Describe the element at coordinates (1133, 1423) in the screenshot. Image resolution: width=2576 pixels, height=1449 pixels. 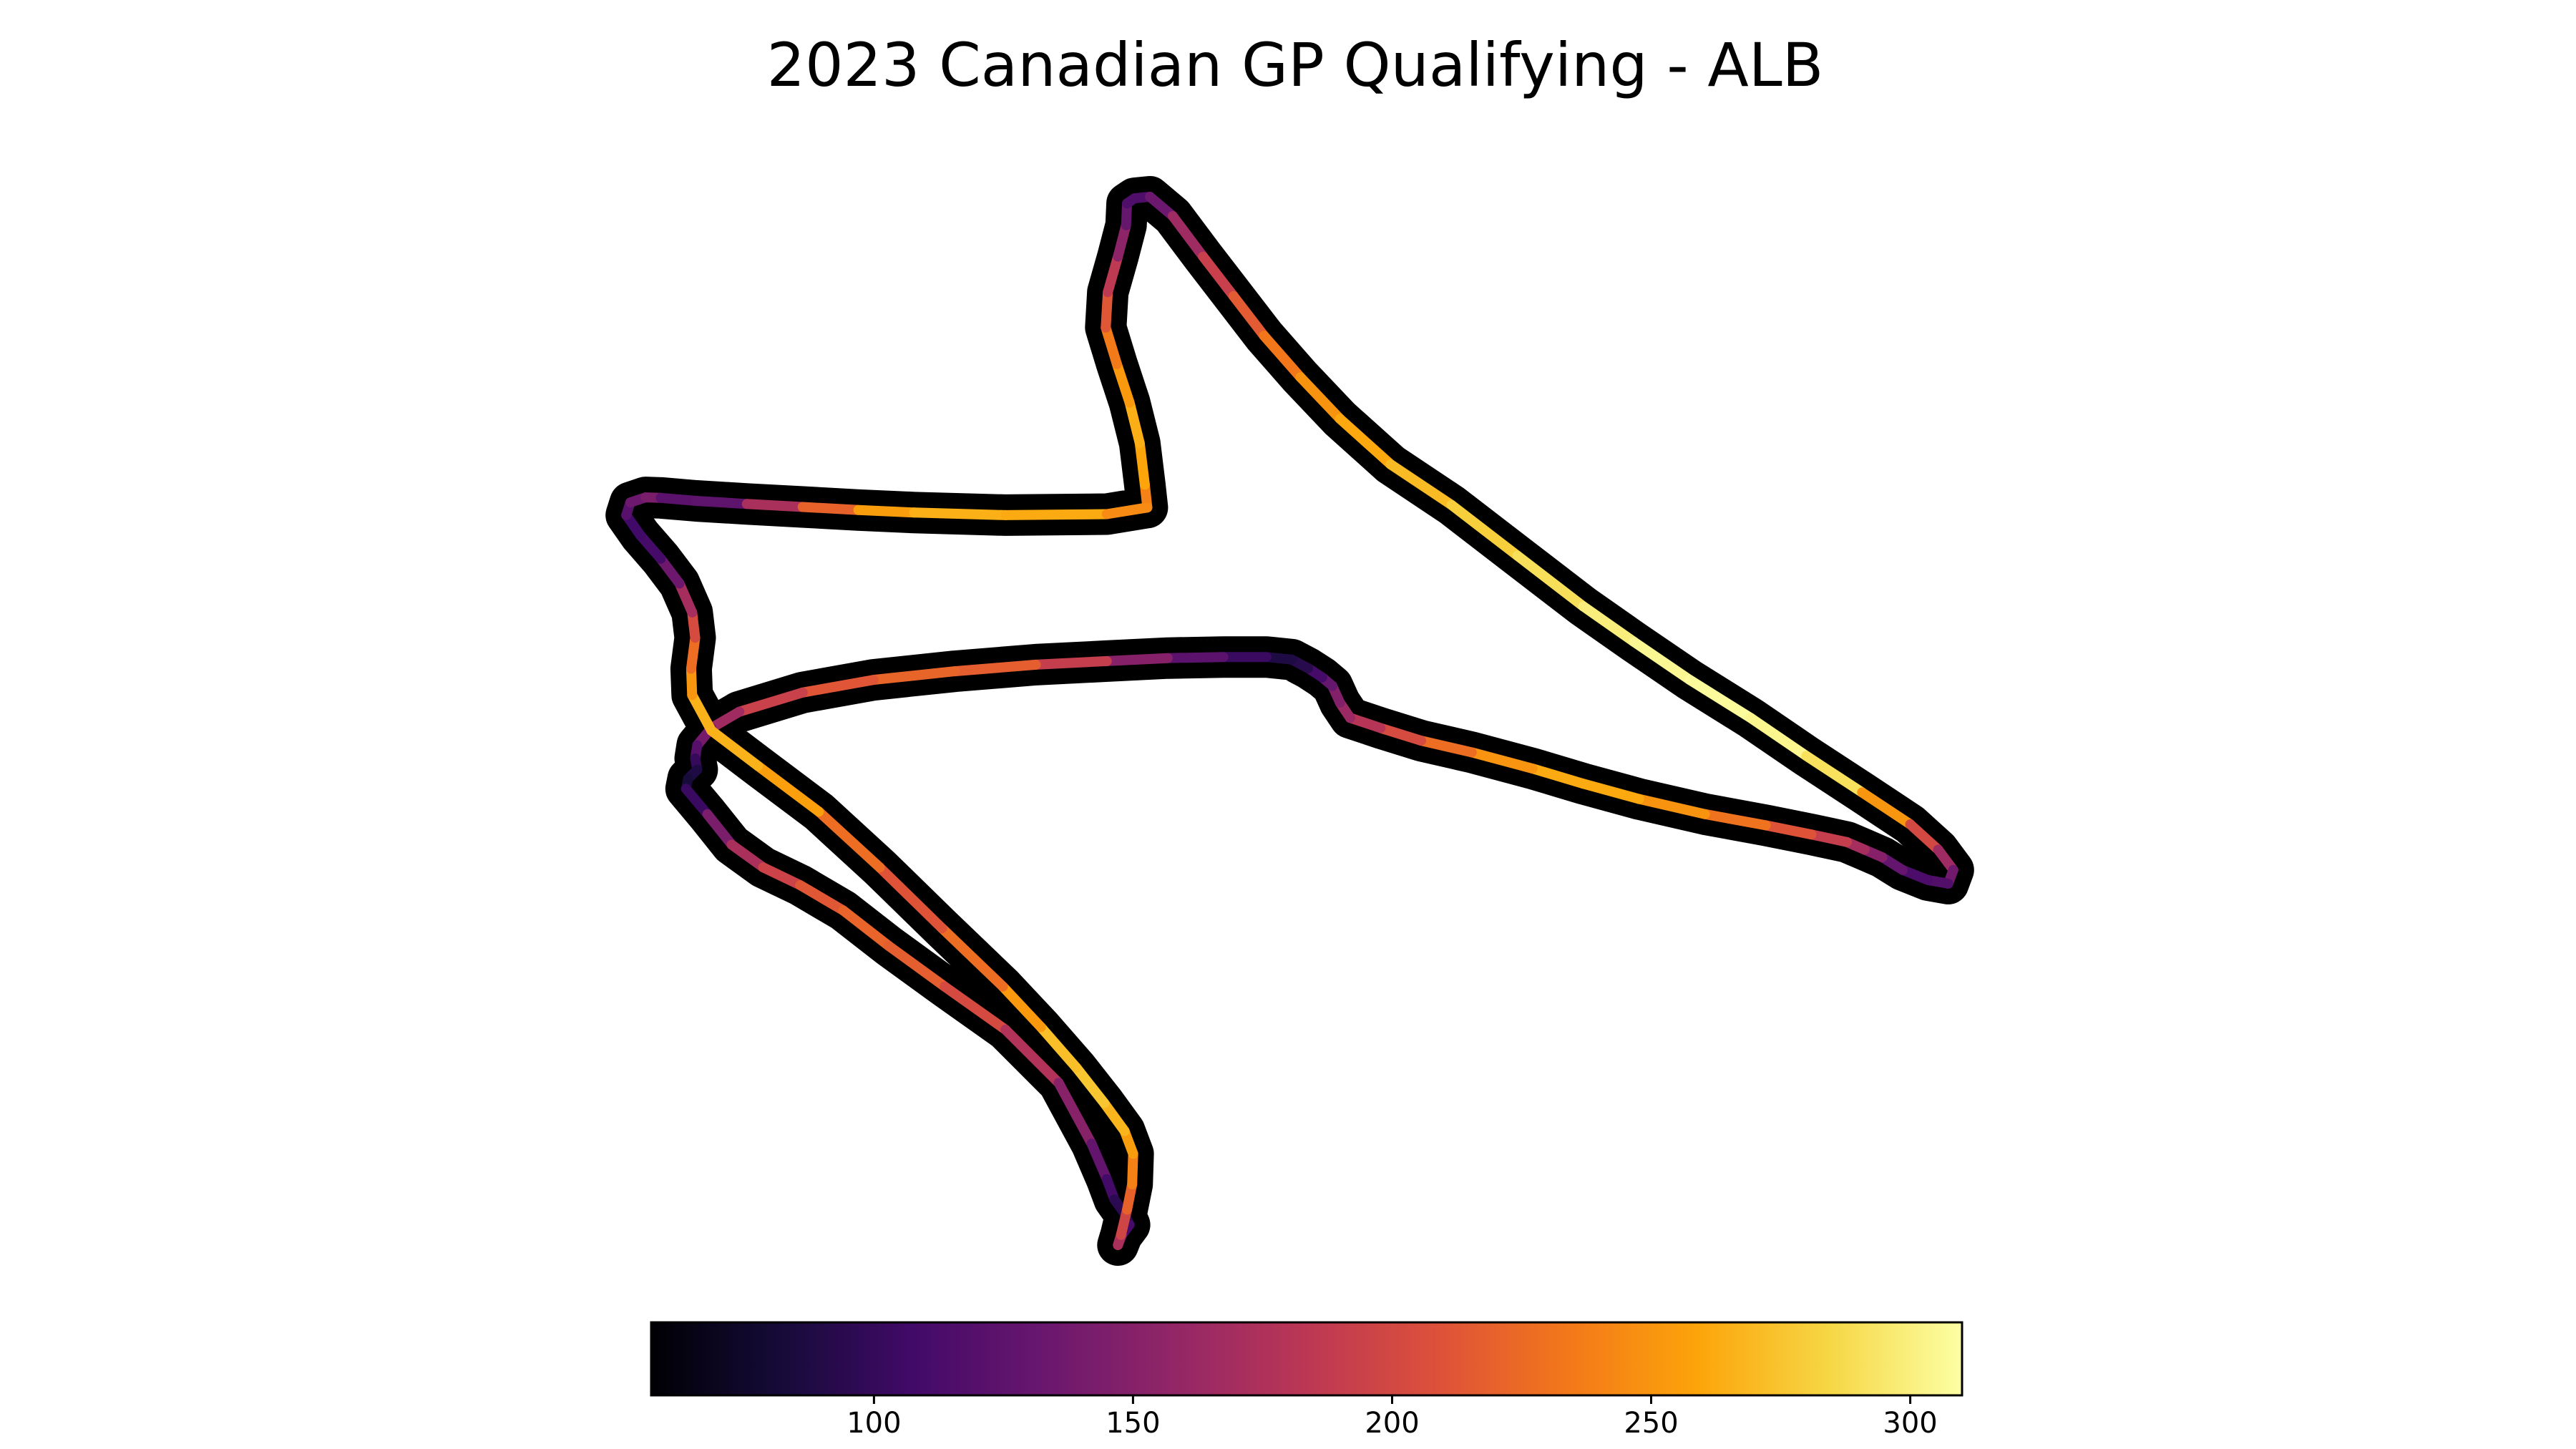
I see `colorbar-tick-label: 150` at that location.